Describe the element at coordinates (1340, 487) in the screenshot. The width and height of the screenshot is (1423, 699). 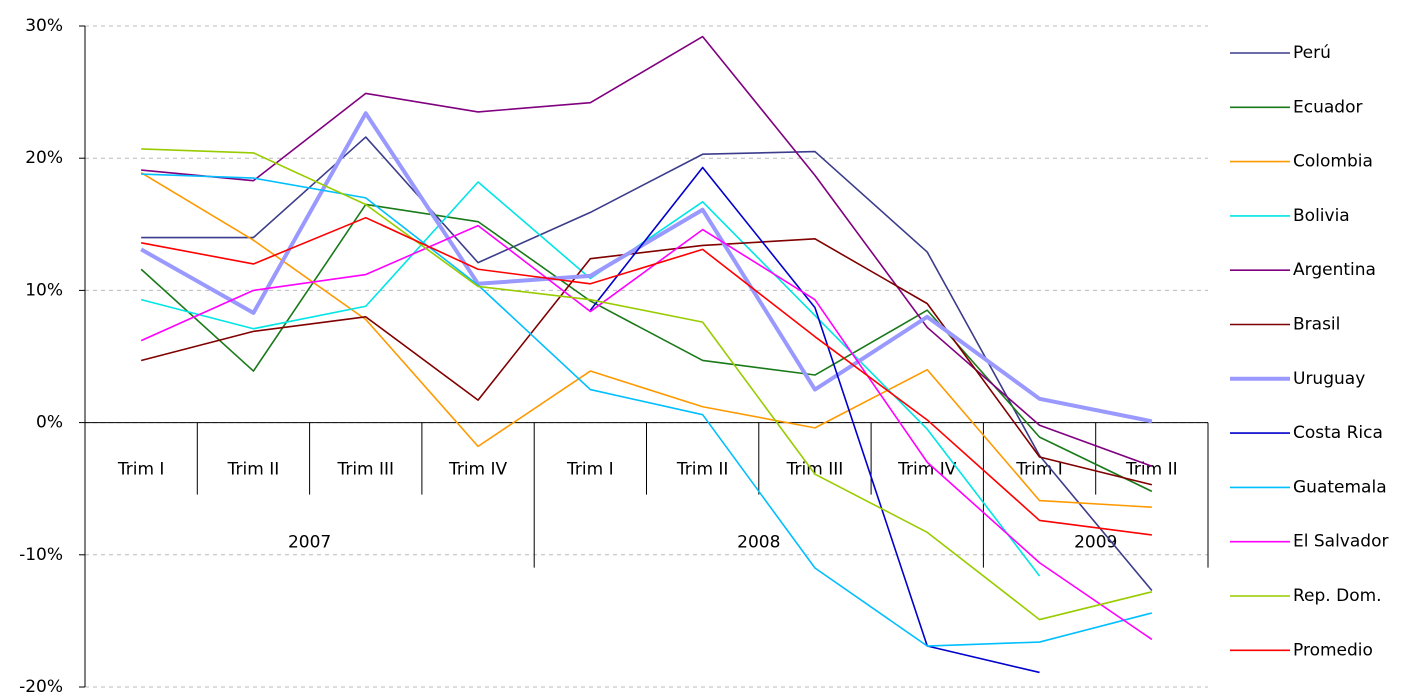
I see `legend-label: Guatemala` at that location.